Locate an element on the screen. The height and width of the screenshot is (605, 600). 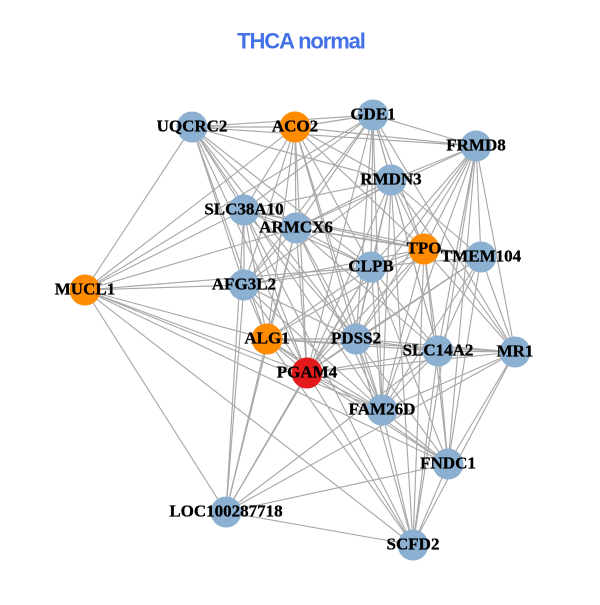
svg-text: PDSS2 is located at coordinates (356, 338).